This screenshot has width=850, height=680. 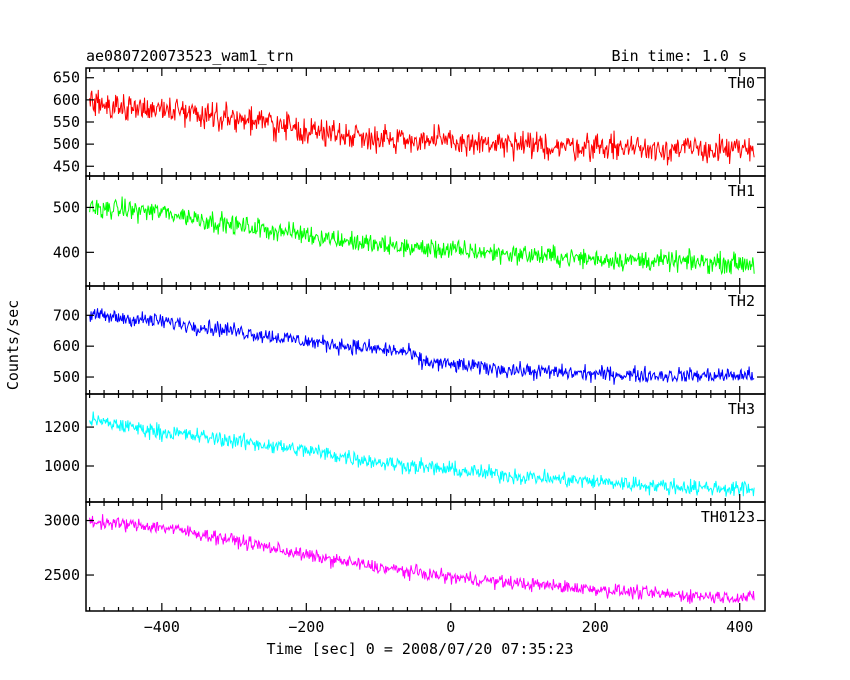 What do you see at coordinates (62, 427) in the screenshot?
I see `y-tick-label: 1200` at bounding box center [62, 427].